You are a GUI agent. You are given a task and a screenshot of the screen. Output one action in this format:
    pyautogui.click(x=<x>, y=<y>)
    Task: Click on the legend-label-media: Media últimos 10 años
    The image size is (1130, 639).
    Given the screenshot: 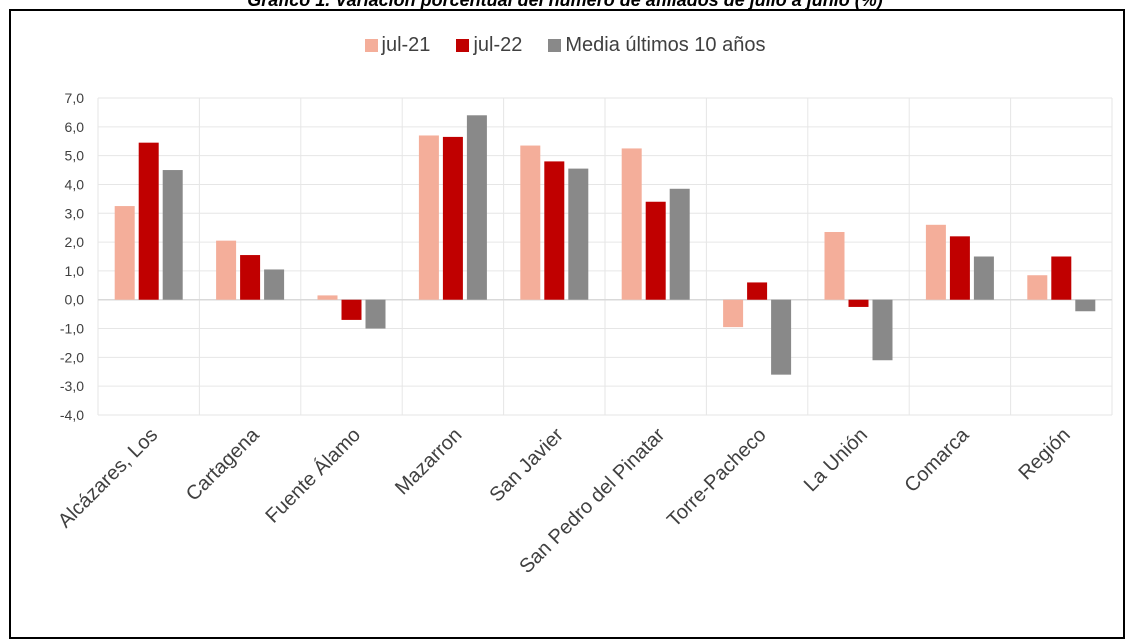 What is the action you would take?
    pyautogui.click(x=665, y=44)
    